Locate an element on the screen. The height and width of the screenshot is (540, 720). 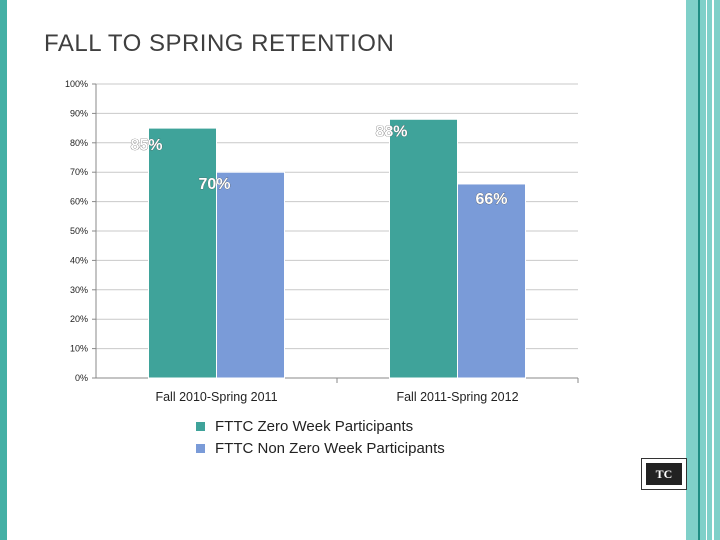
y-tick-label: 30% is located at coordinates (79, 290).